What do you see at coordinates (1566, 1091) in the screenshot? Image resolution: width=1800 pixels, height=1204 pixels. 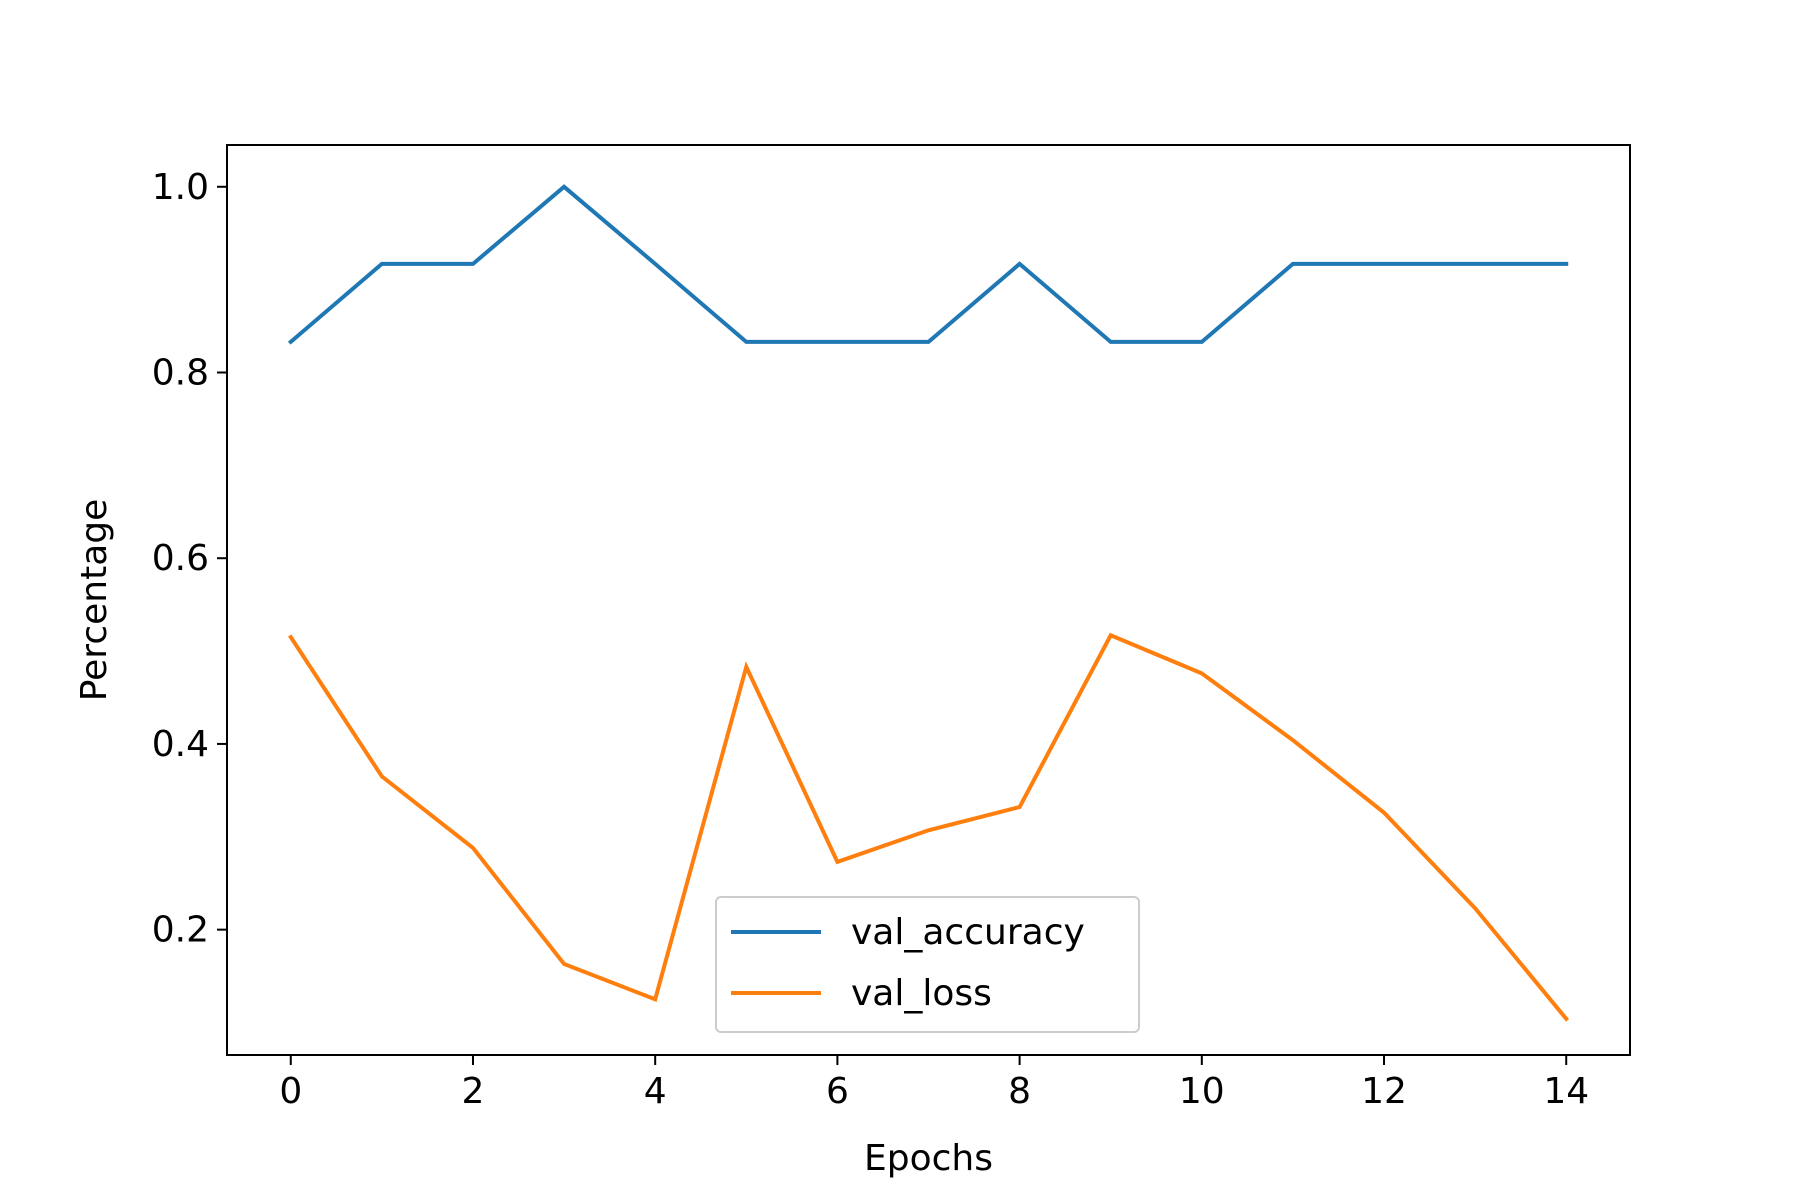 I see `x-tick-label: 14` at bounding box center [1566, 1091].